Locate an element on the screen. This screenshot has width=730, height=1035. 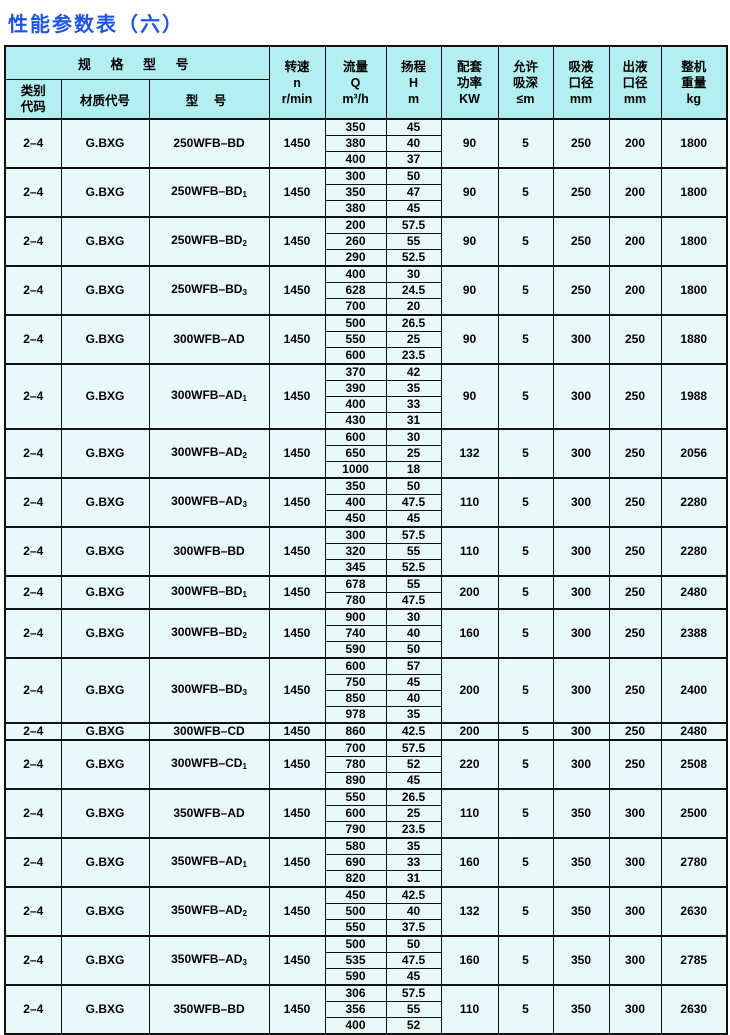
header-line: 转速 is located at coordinates (297, 66).